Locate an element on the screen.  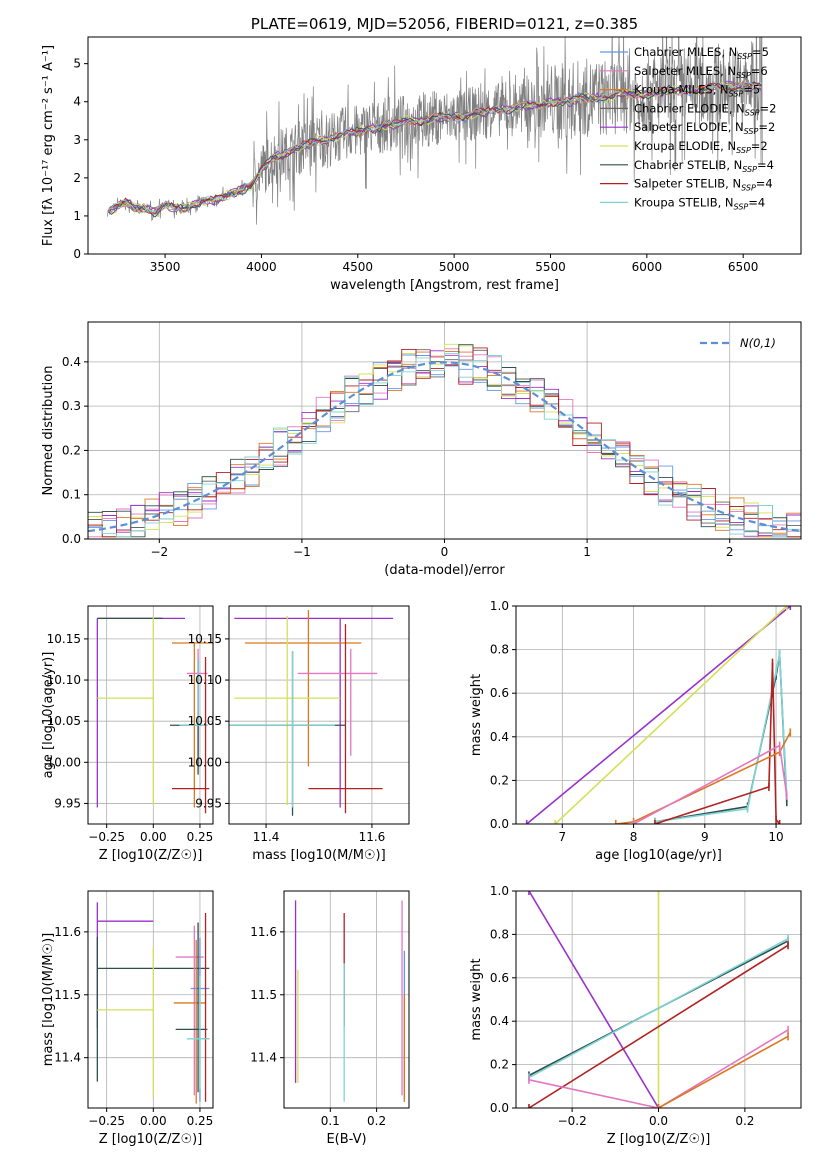
legend-entry: Chabrier MILES, NSSP=5 is located at coordinates (701, 53).